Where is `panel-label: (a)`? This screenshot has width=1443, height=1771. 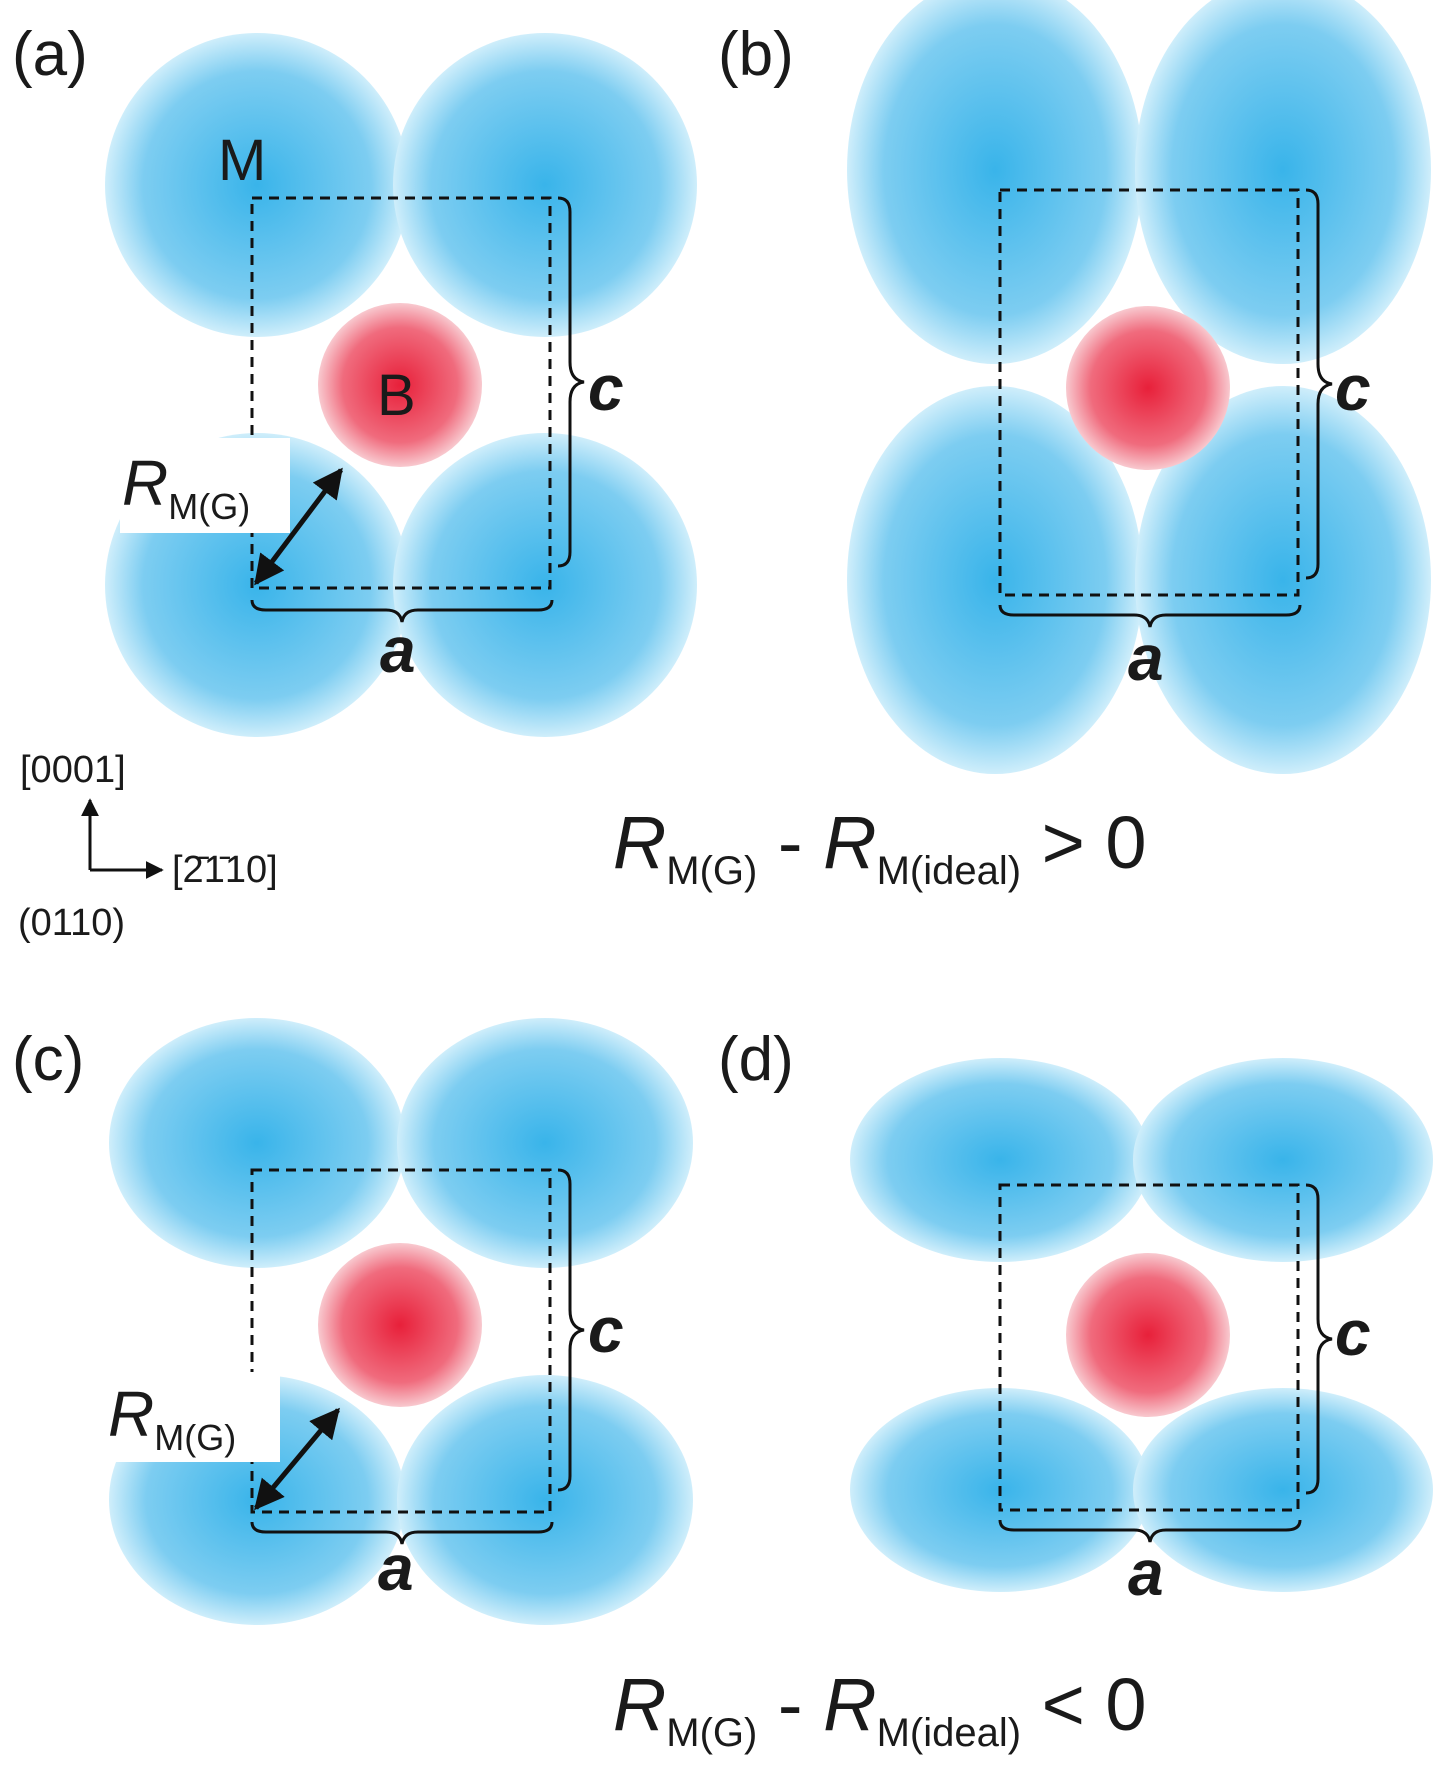 panel-label: (a) is located at coordinates (50, 54).